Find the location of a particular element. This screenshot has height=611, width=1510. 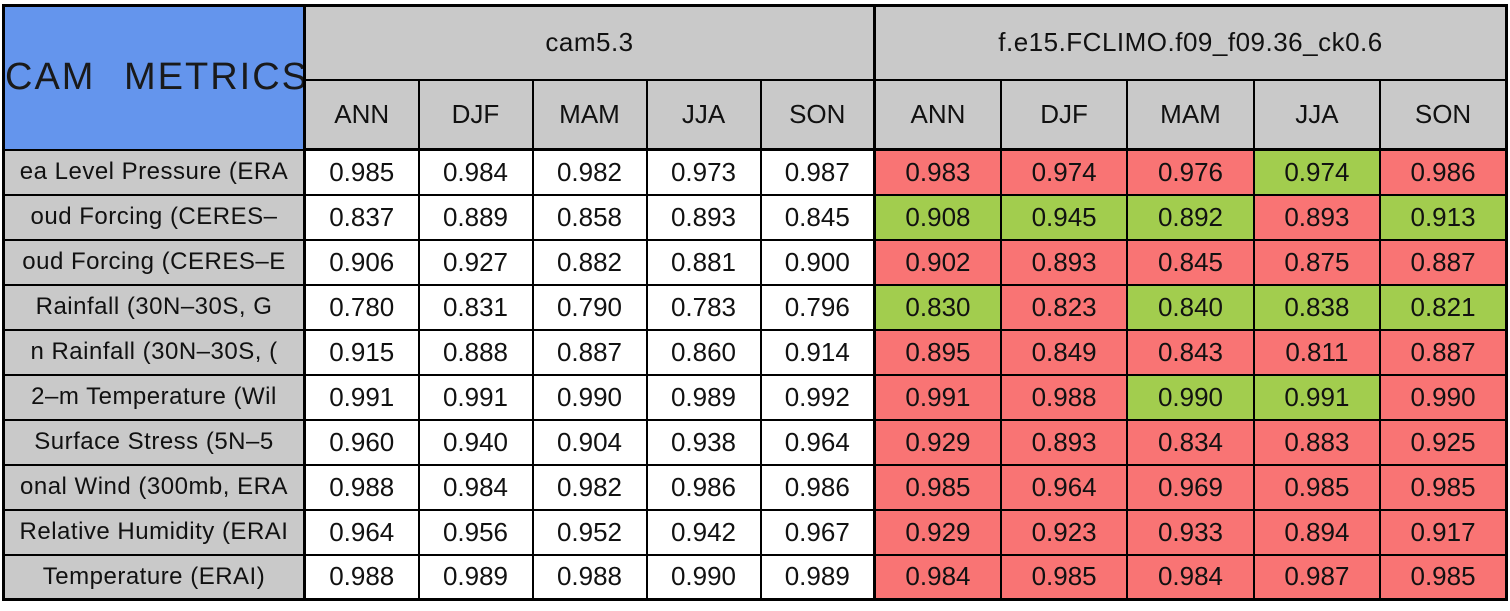

test-run-value-cell: 0.917 is located at coordinates (1443, 532).